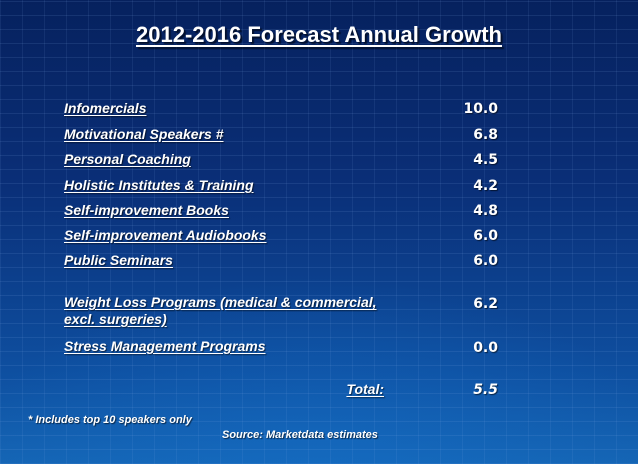  What do you see at coordinates (485, 160) in the screenshot?
I see `row-value-personal-coaching: 4.5` at bounding box center [485, 160].